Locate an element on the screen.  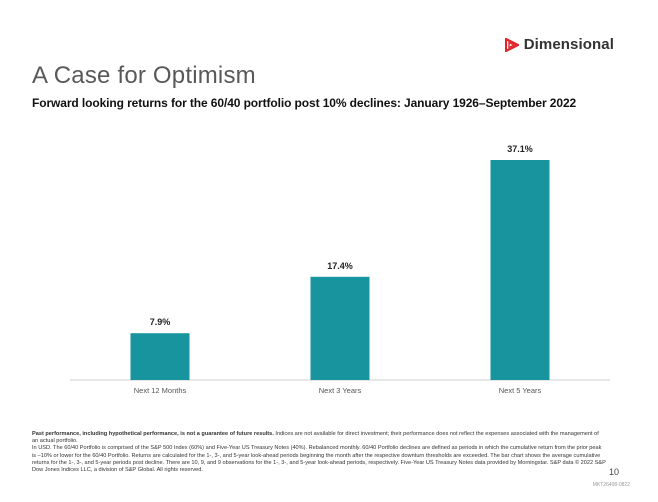
page-number: 10 is located at coordinates (613, 472).